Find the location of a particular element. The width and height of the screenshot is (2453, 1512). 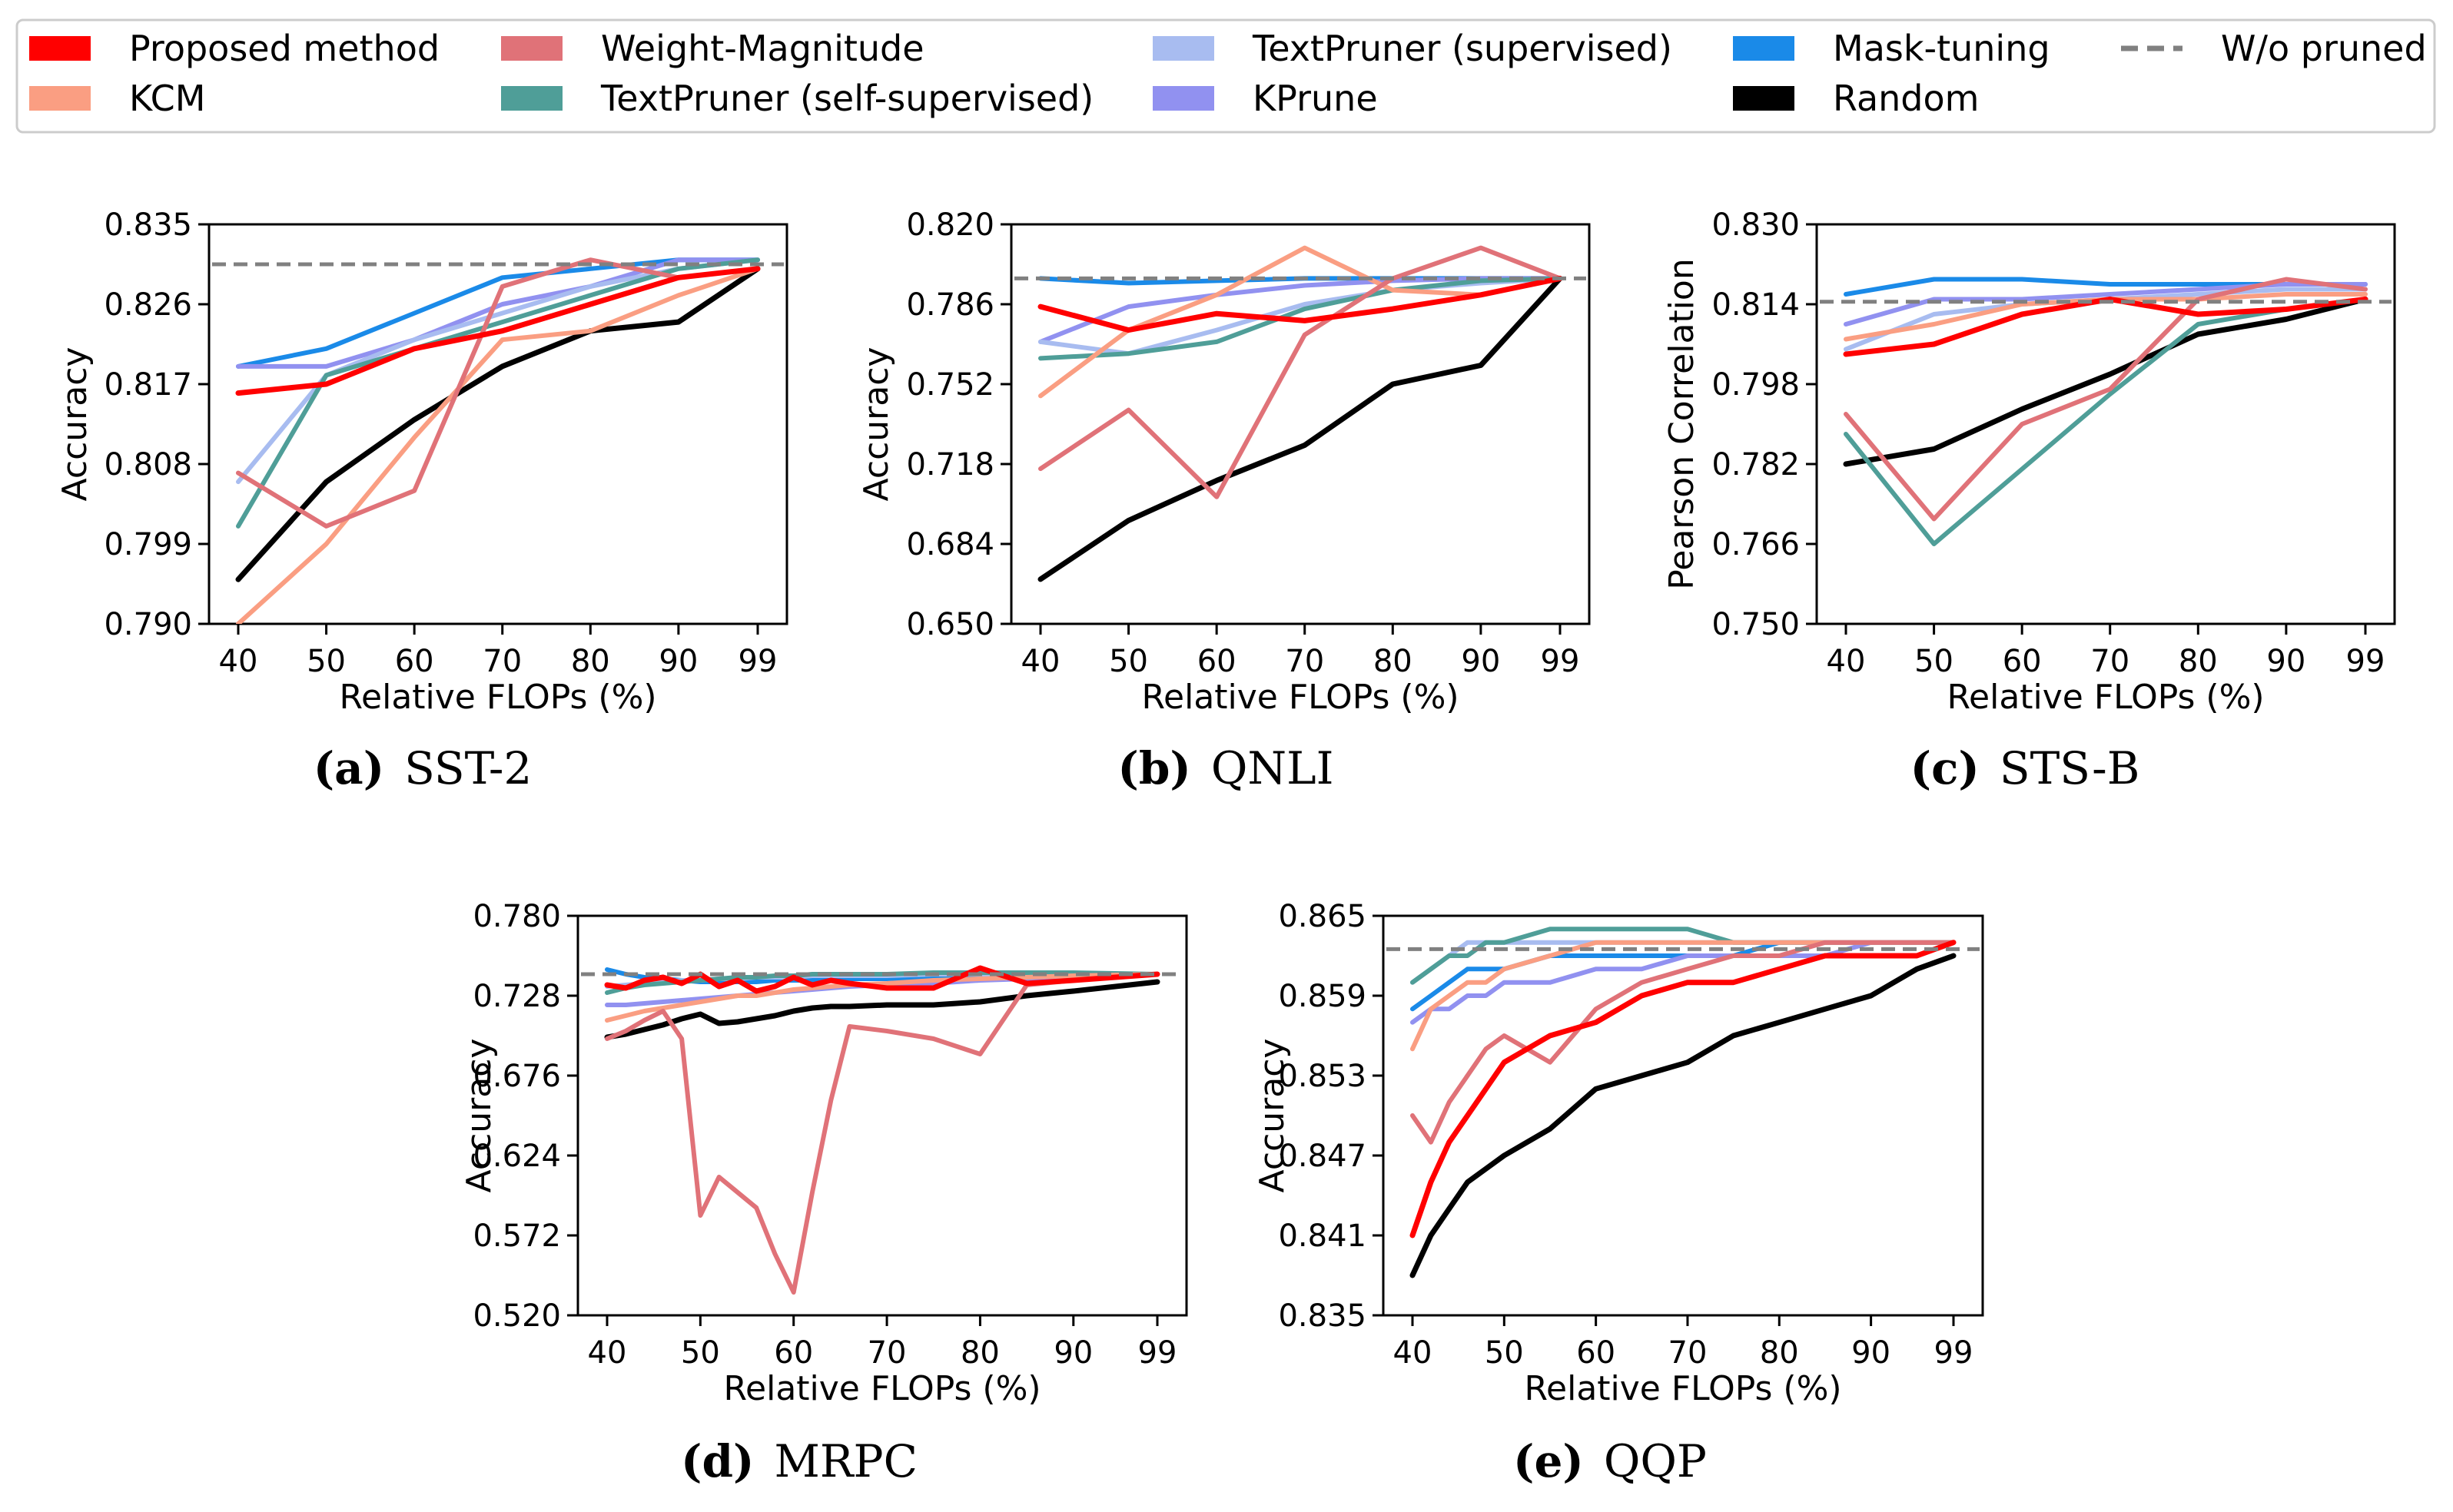

legend-entry-weight-magnitude: Weight-Magnitude is located at coordinates (712, 48).